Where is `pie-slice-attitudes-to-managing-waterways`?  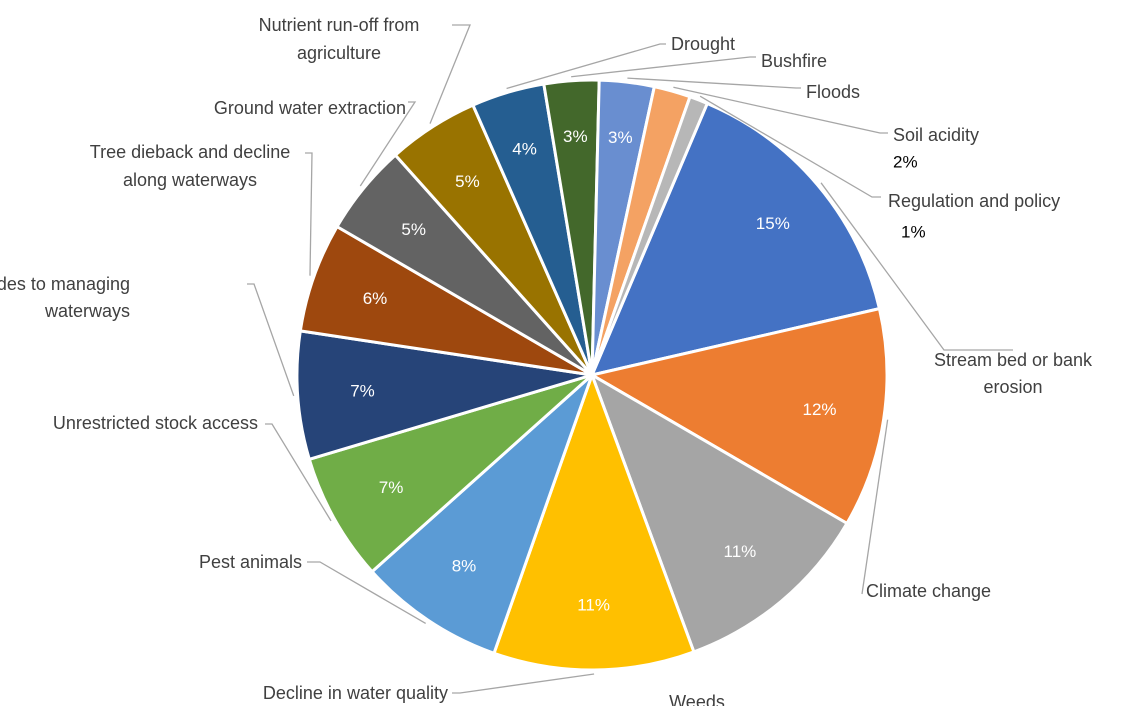 pie-slice-attitudes-to-managing-waterways is located at coordinates (444, 395).